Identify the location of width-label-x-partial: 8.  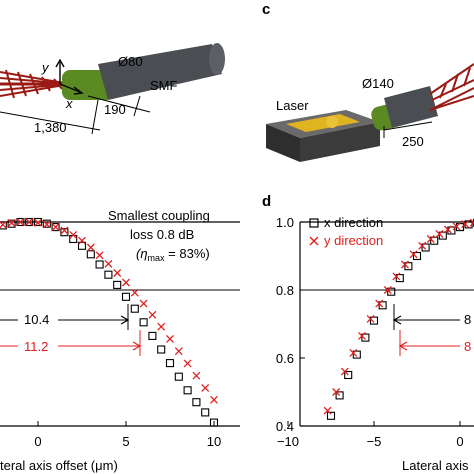
(467, 319).